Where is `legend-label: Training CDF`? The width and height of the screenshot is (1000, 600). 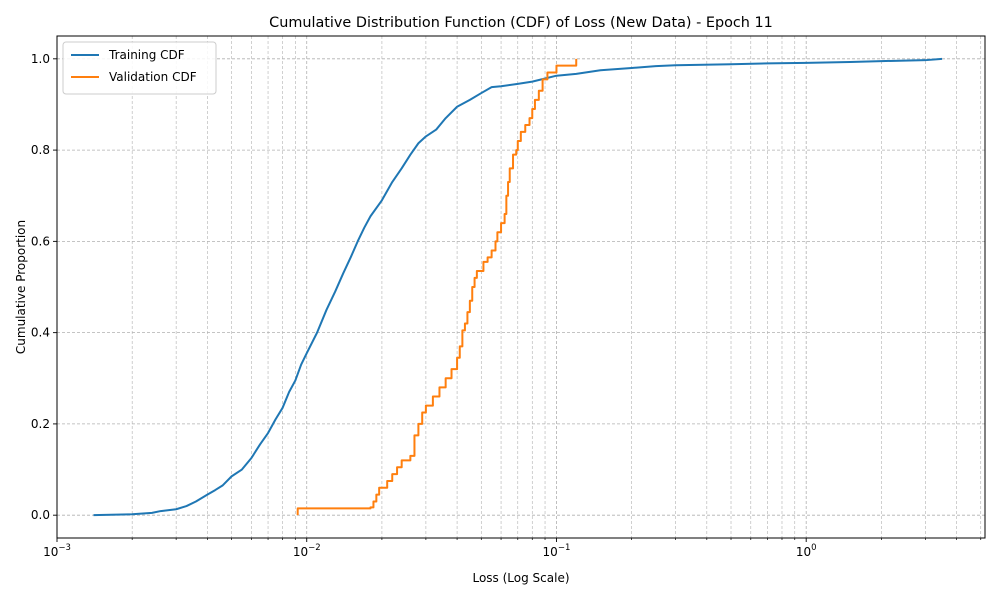 legend-label: Training CDF is located at coordinates (146, 55).